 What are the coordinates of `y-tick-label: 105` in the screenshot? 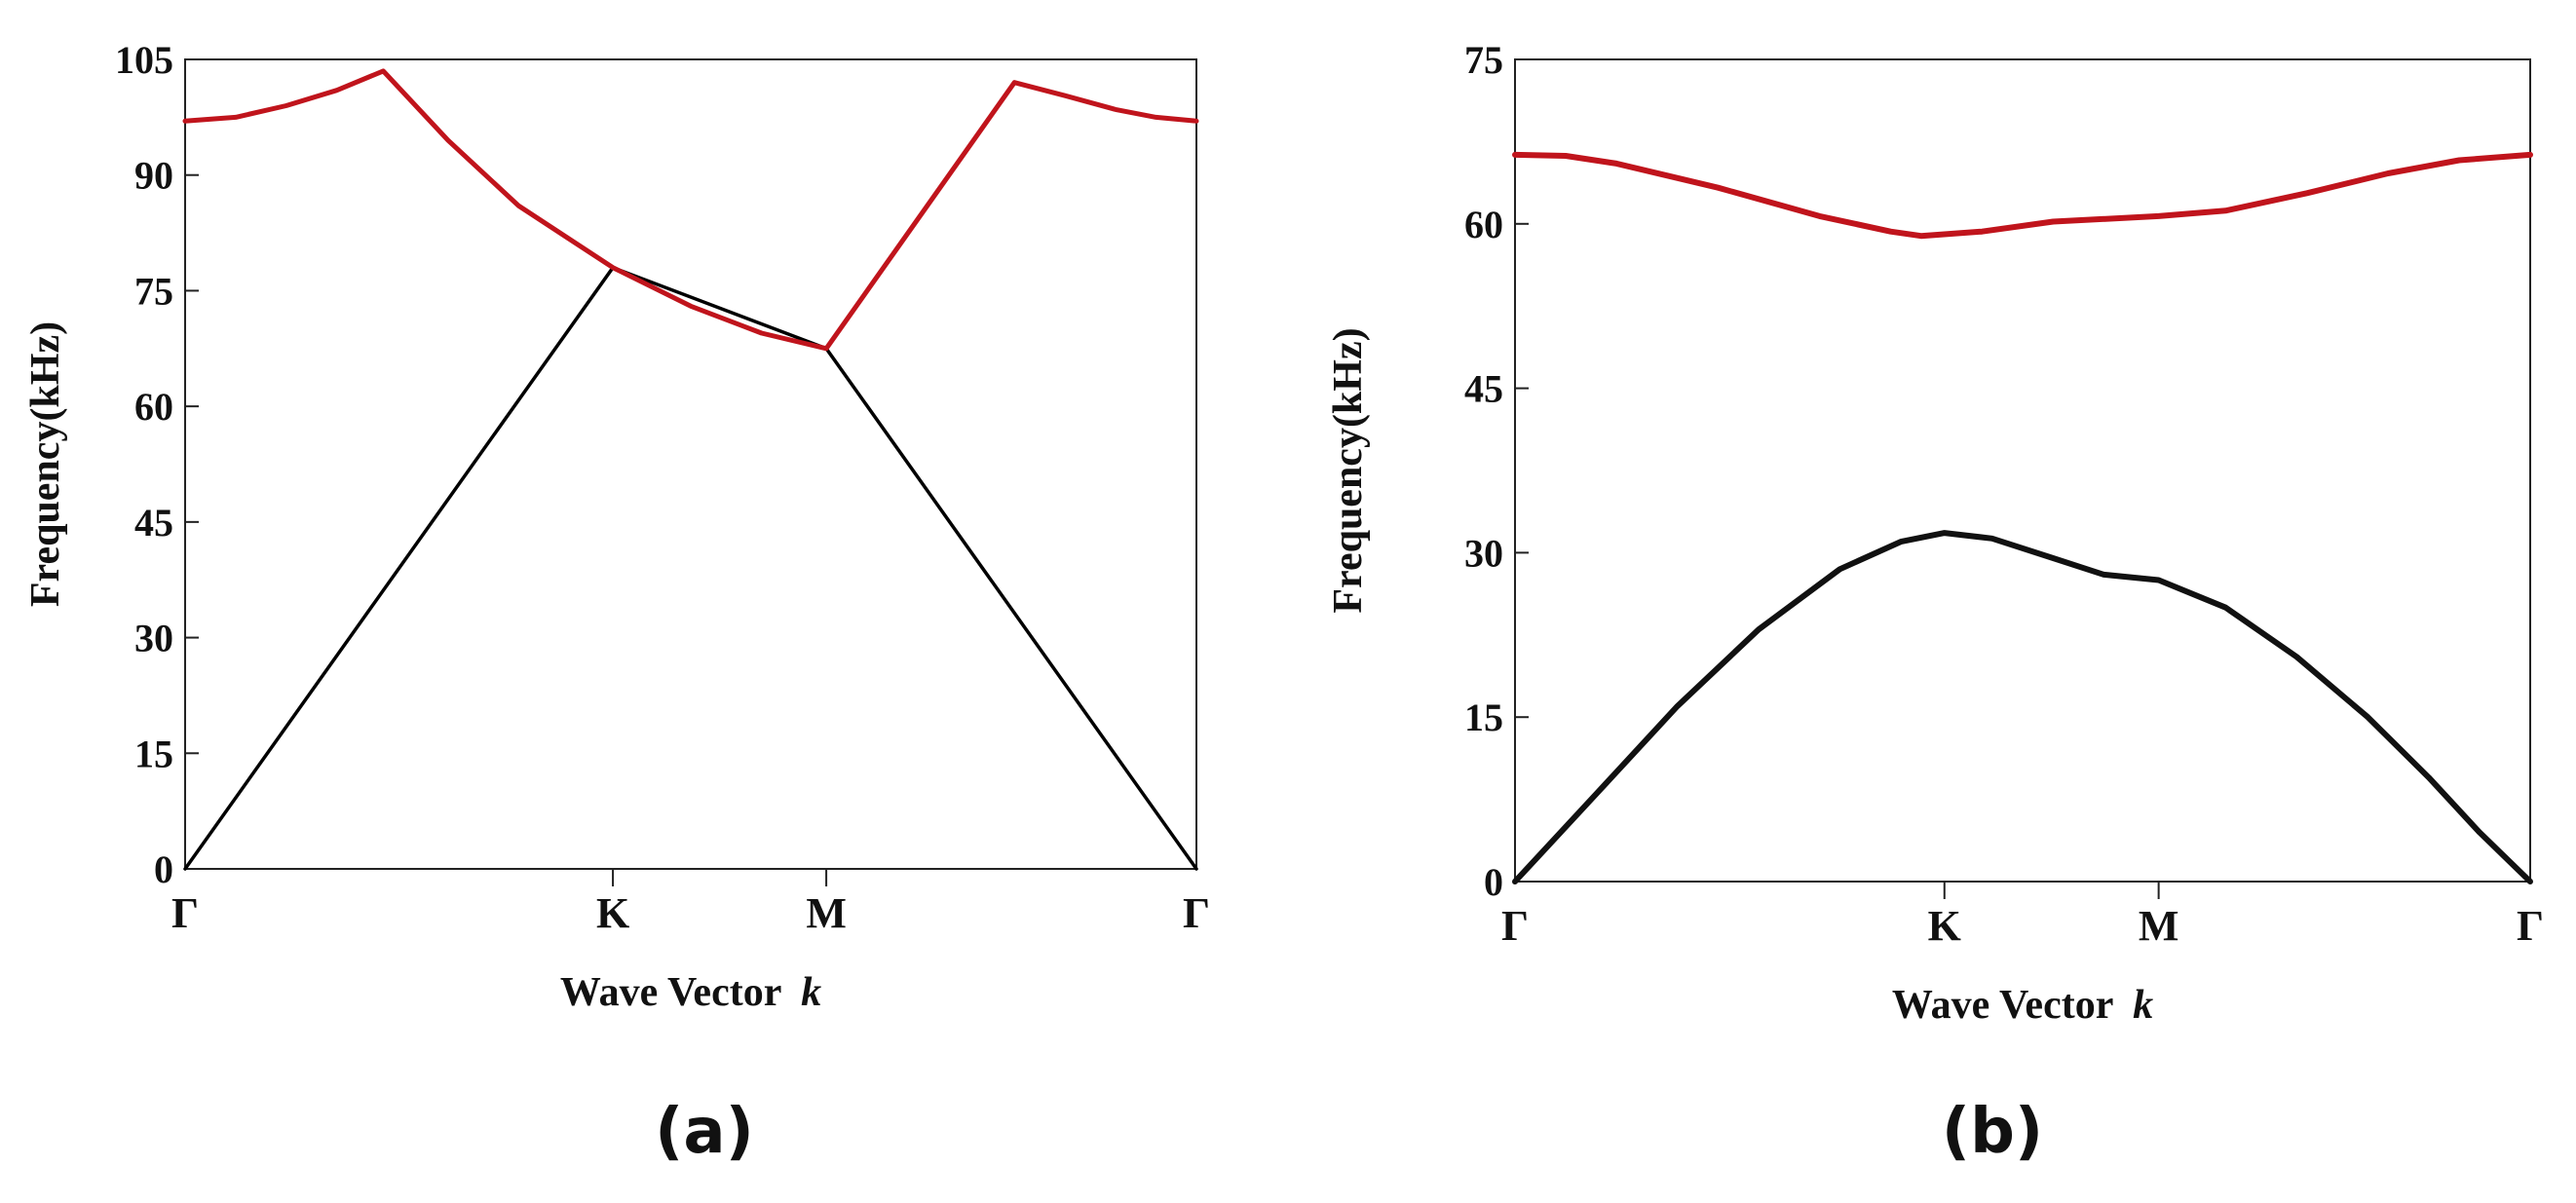 It's located at (144, 60).